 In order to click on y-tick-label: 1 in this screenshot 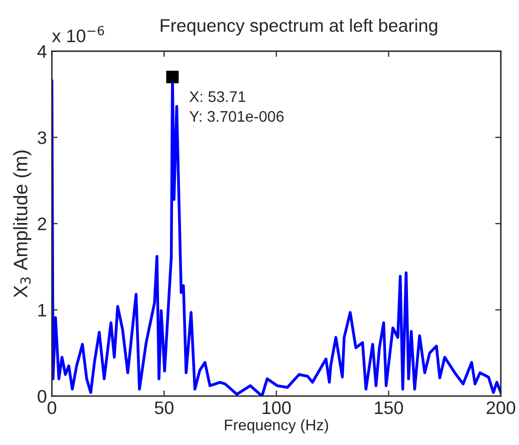, I will do `click(42, 310)`.